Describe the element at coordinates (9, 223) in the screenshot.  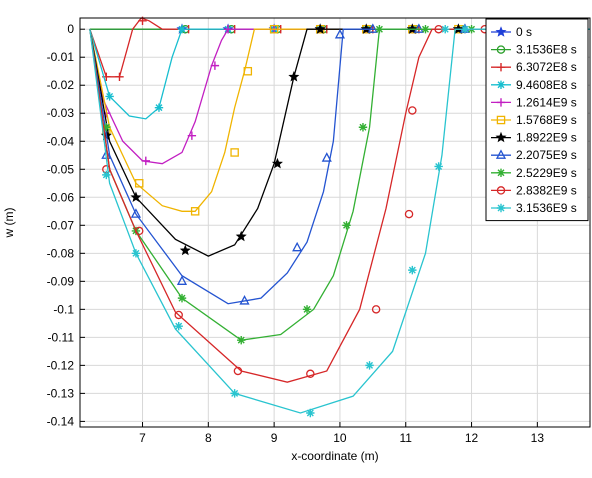
I see `y-axis-label: w (m)` at that location.